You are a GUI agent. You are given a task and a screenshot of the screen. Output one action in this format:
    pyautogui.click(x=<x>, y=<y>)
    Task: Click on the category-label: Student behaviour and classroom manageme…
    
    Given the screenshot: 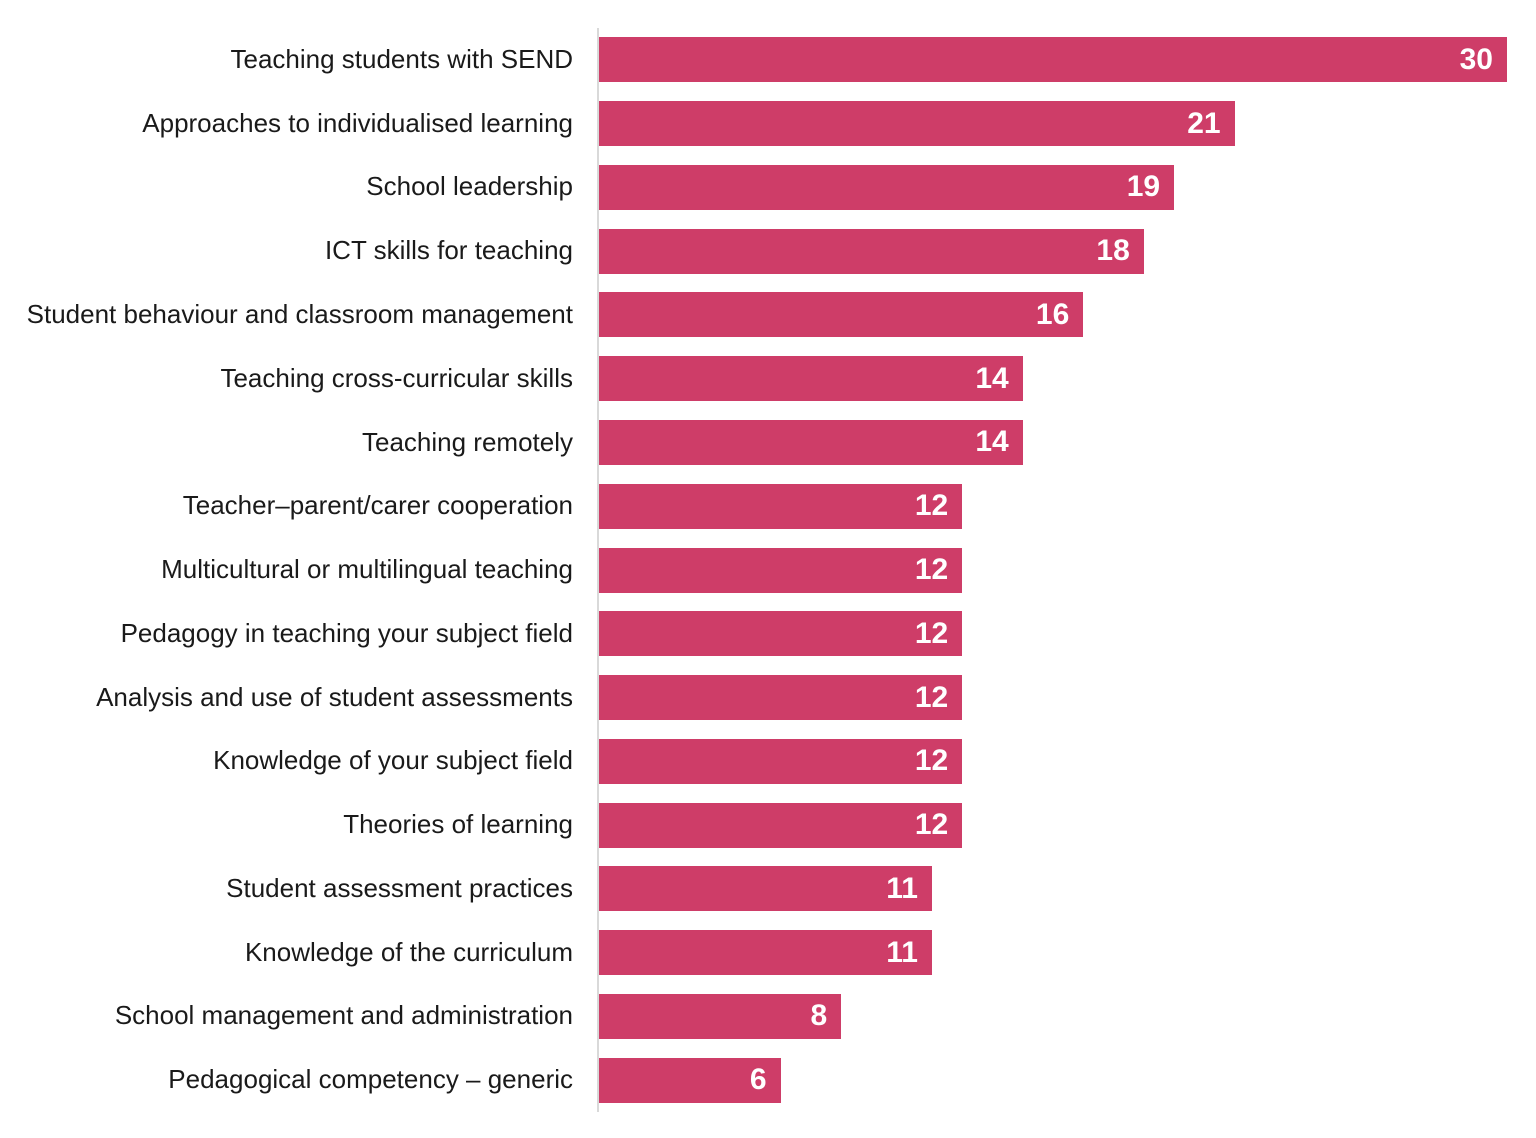 What is the action you would take?
    pyautogui.click(x=299, y=314)
    